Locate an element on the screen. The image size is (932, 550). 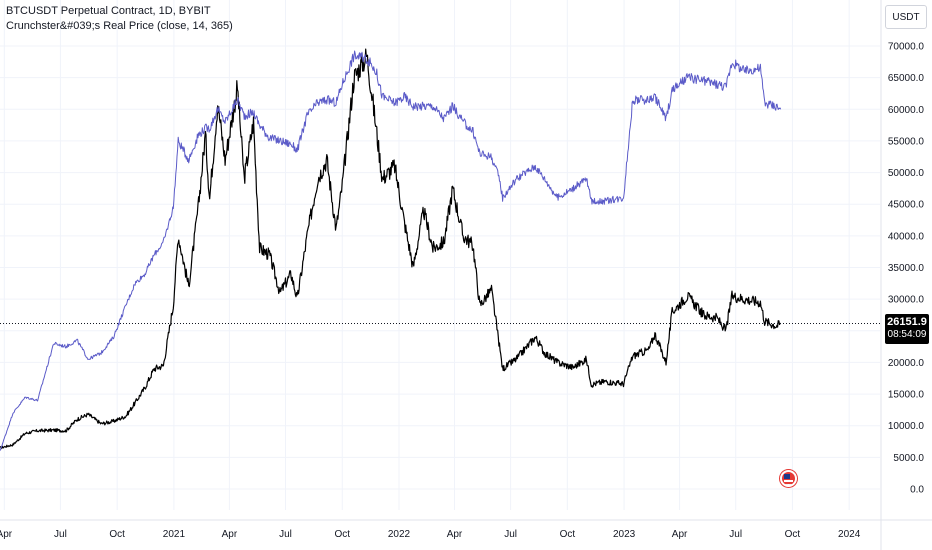
x-tick-label: 2023 is located at coordinates (624, 534).